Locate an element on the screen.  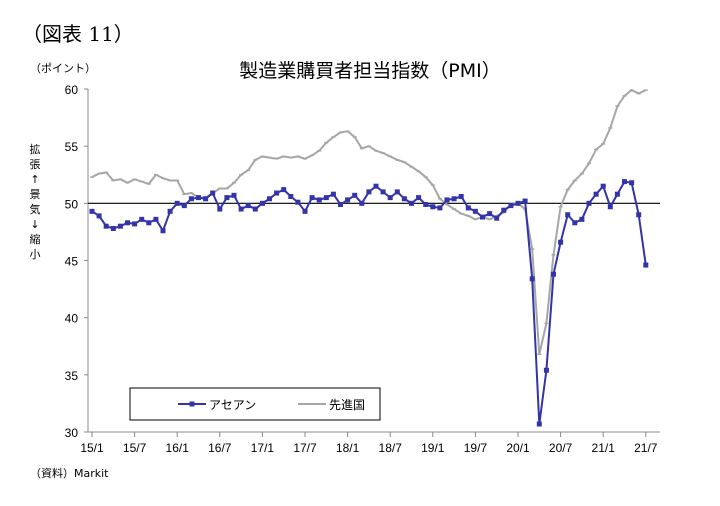
y-axis-unit: （ポイント） is located at coordinates (63, 68).